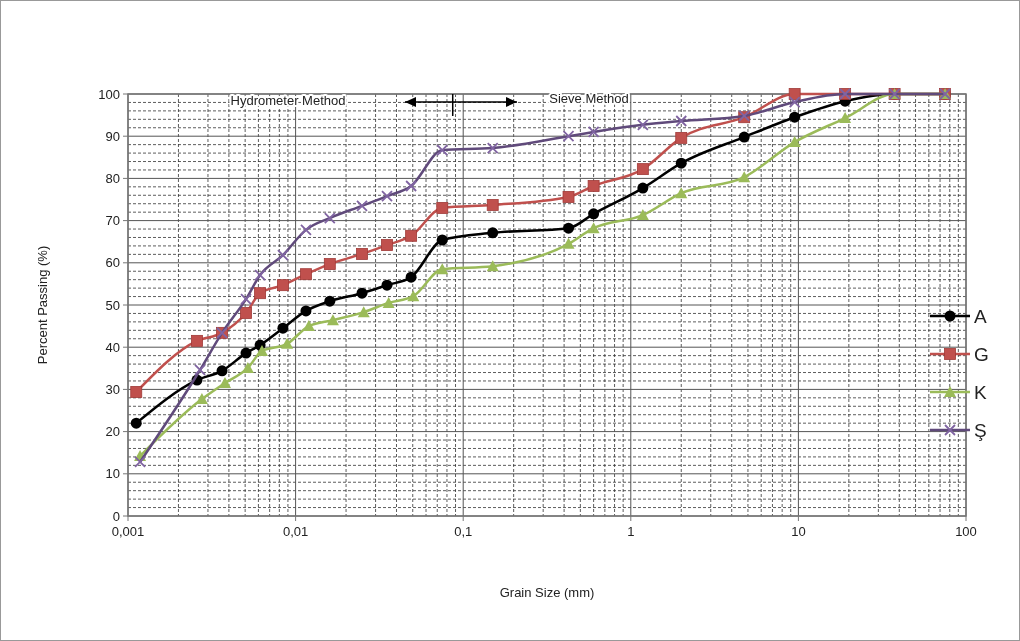  Describe the element at coordinates (116, 516) in the screenshot. I see `y-tick-label: 0` at that location.